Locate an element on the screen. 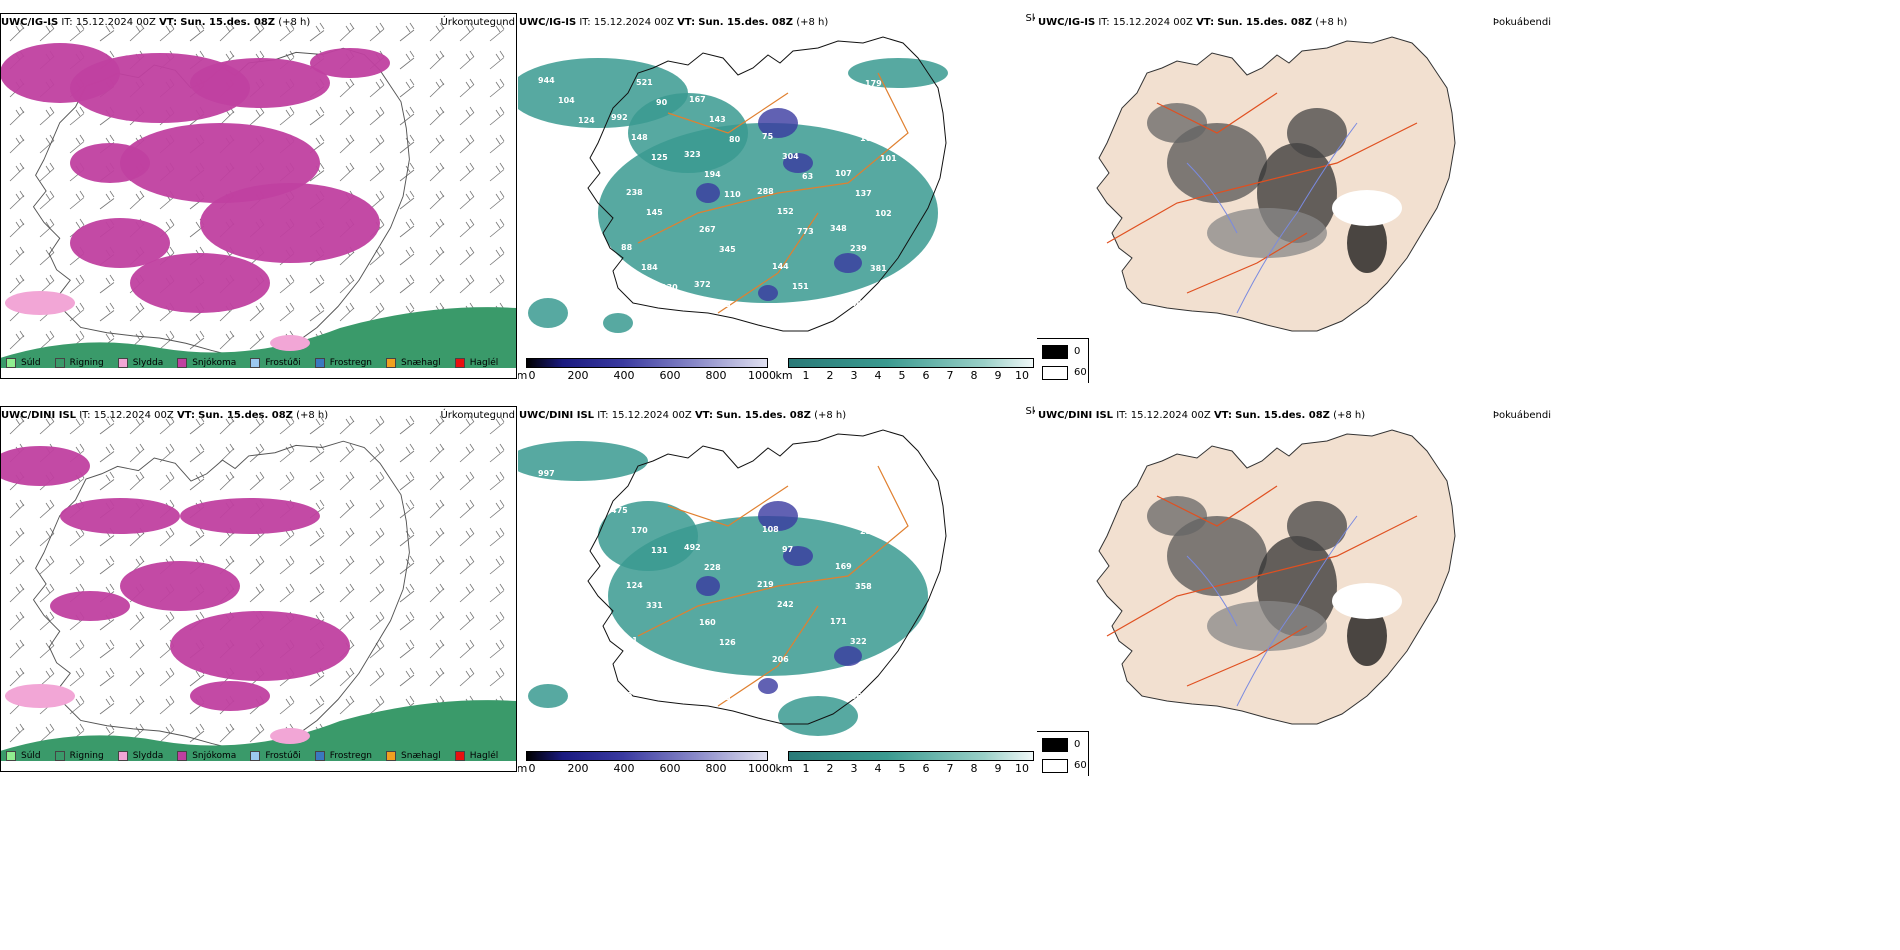  it-label: IT: is located at coordinates (85, 415).